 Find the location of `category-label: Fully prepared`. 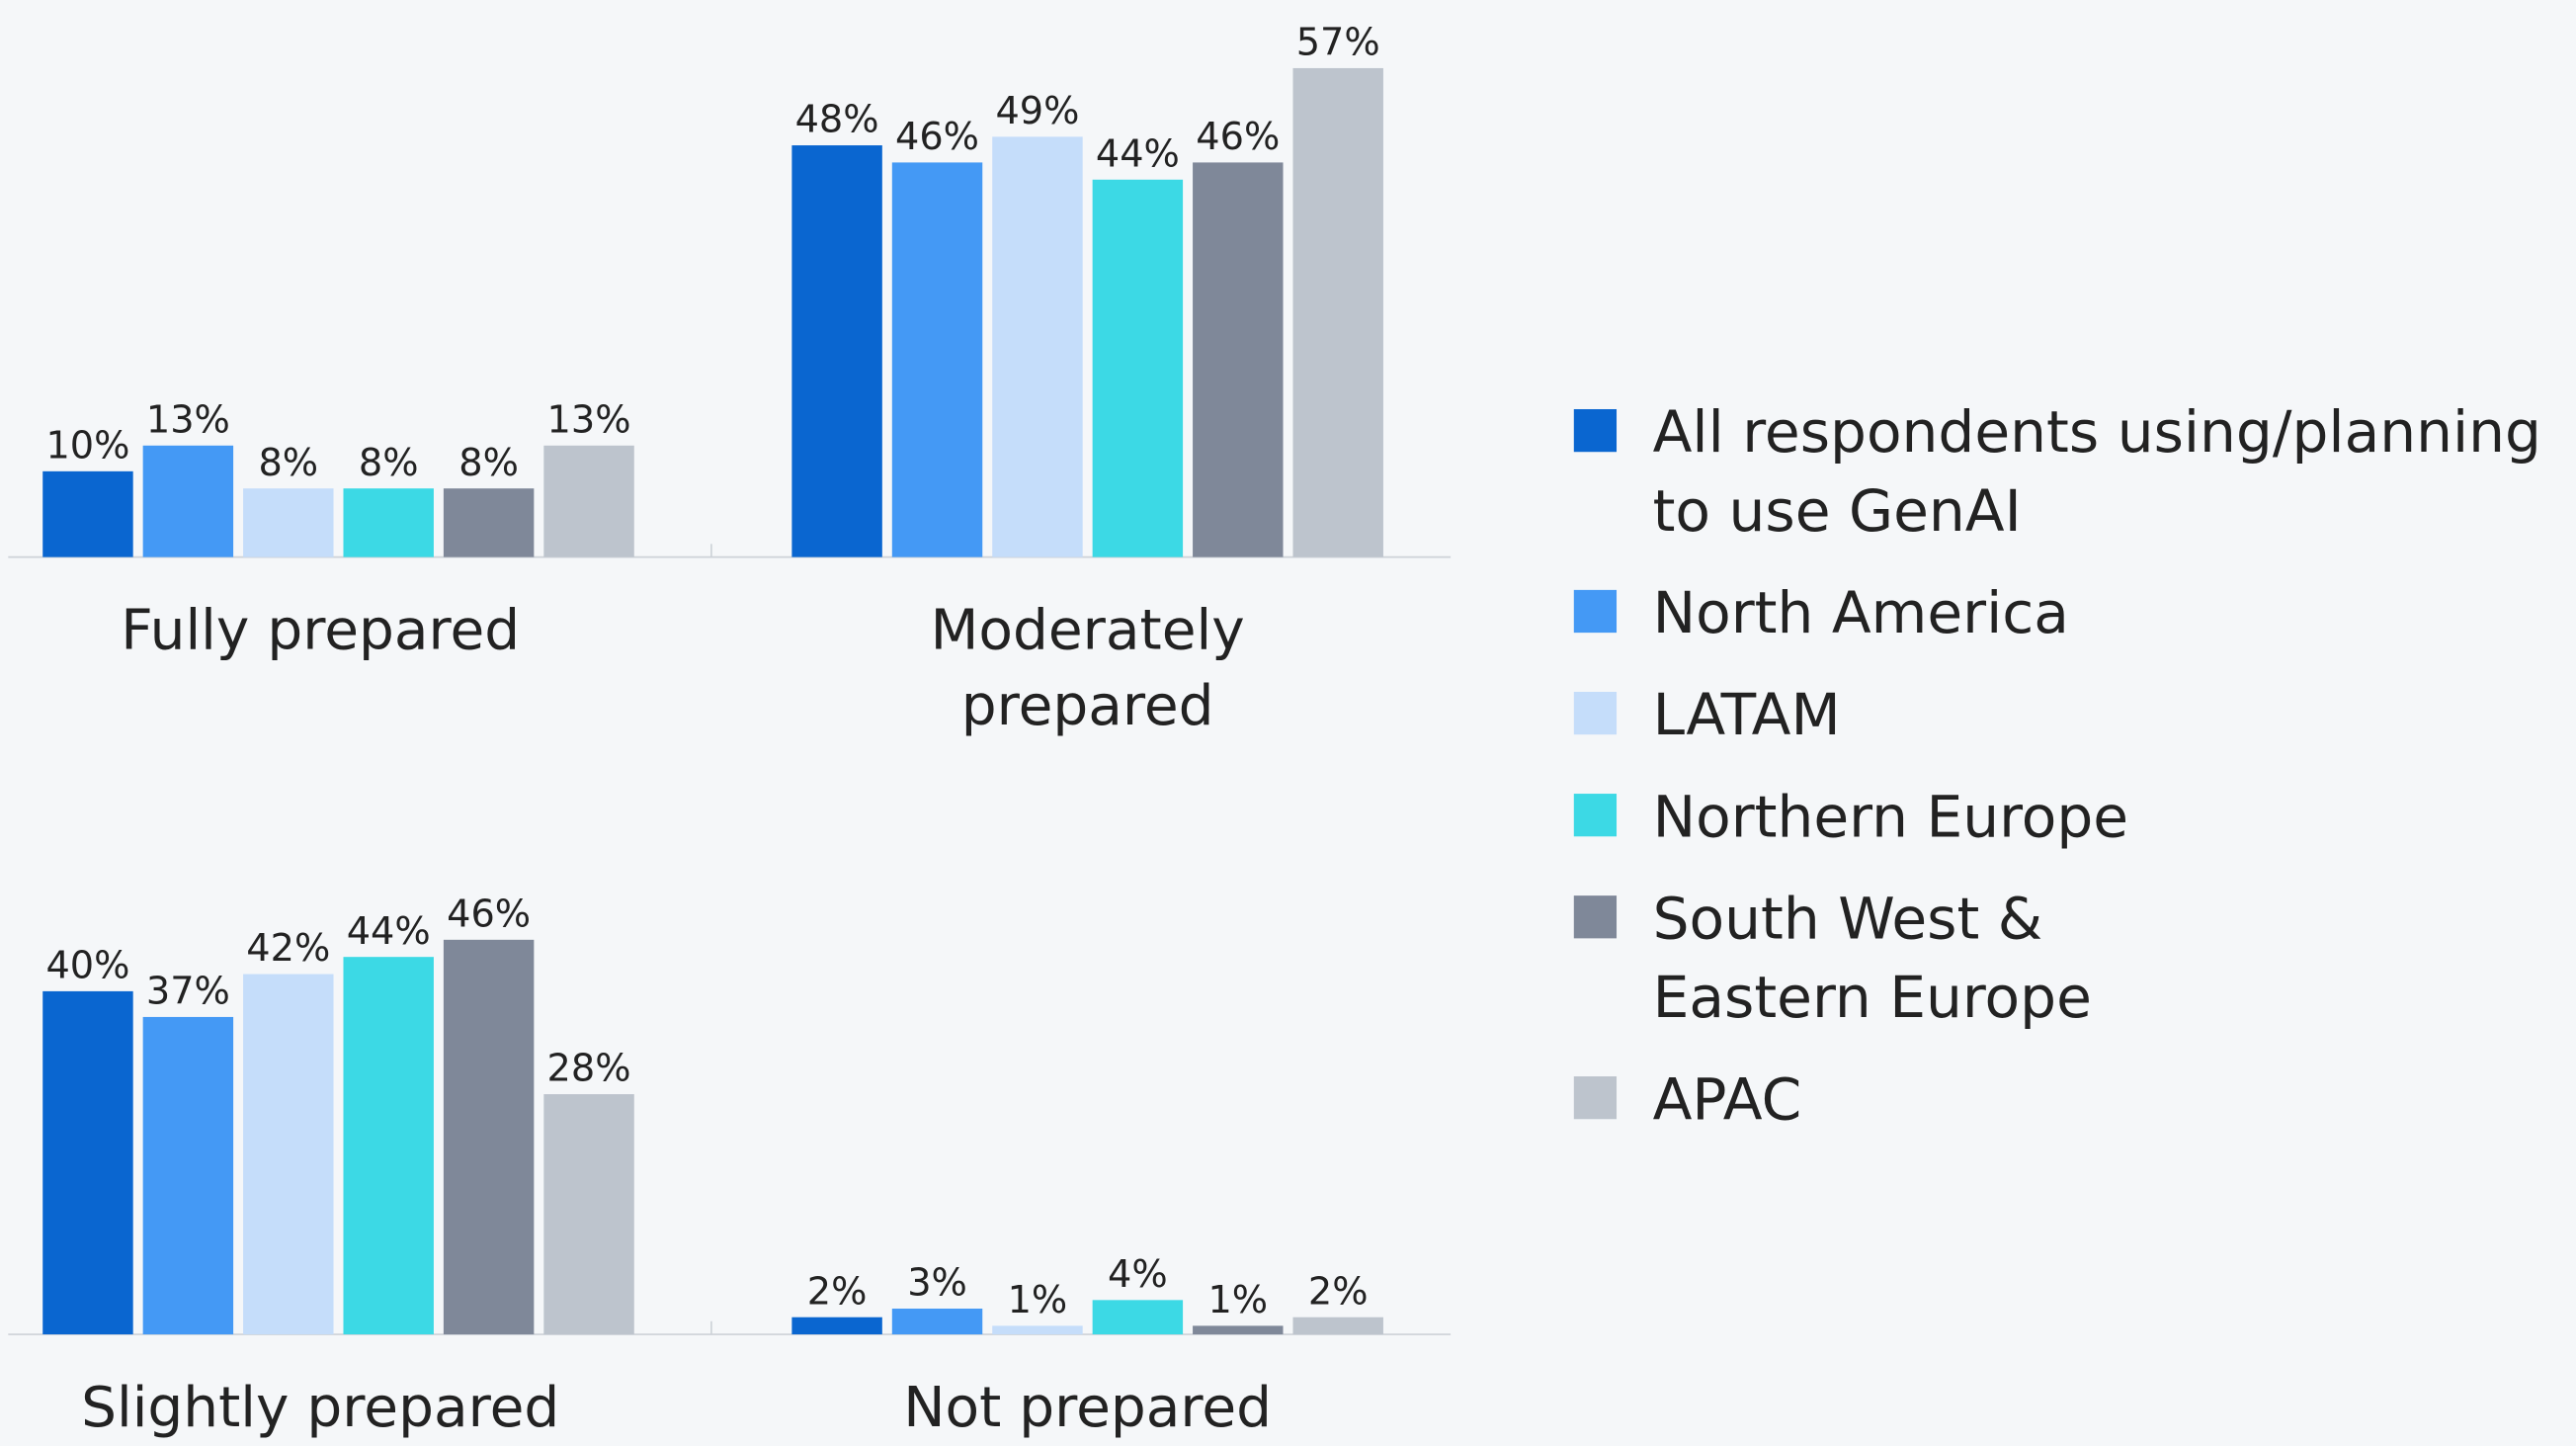

category-label: Fully prepared is located at coordinates (321, 631).